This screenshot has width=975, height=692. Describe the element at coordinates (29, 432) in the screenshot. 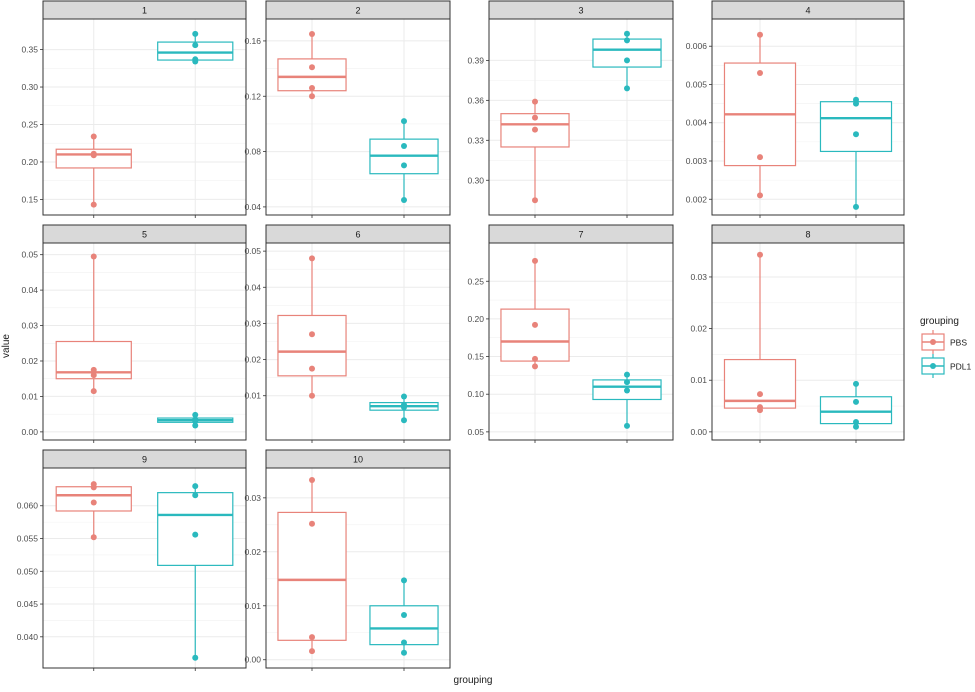

I see `y-tick-label: 0.00` at that location.